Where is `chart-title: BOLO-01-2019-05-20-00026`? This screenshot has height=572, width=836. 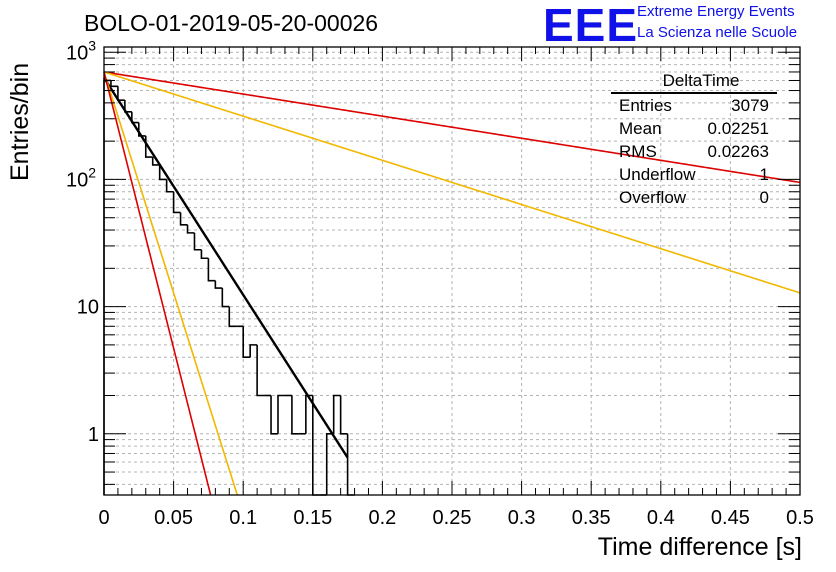 chart-title: BOLO-01-2019-05-20-00026 is located at coordinates (231, 23).